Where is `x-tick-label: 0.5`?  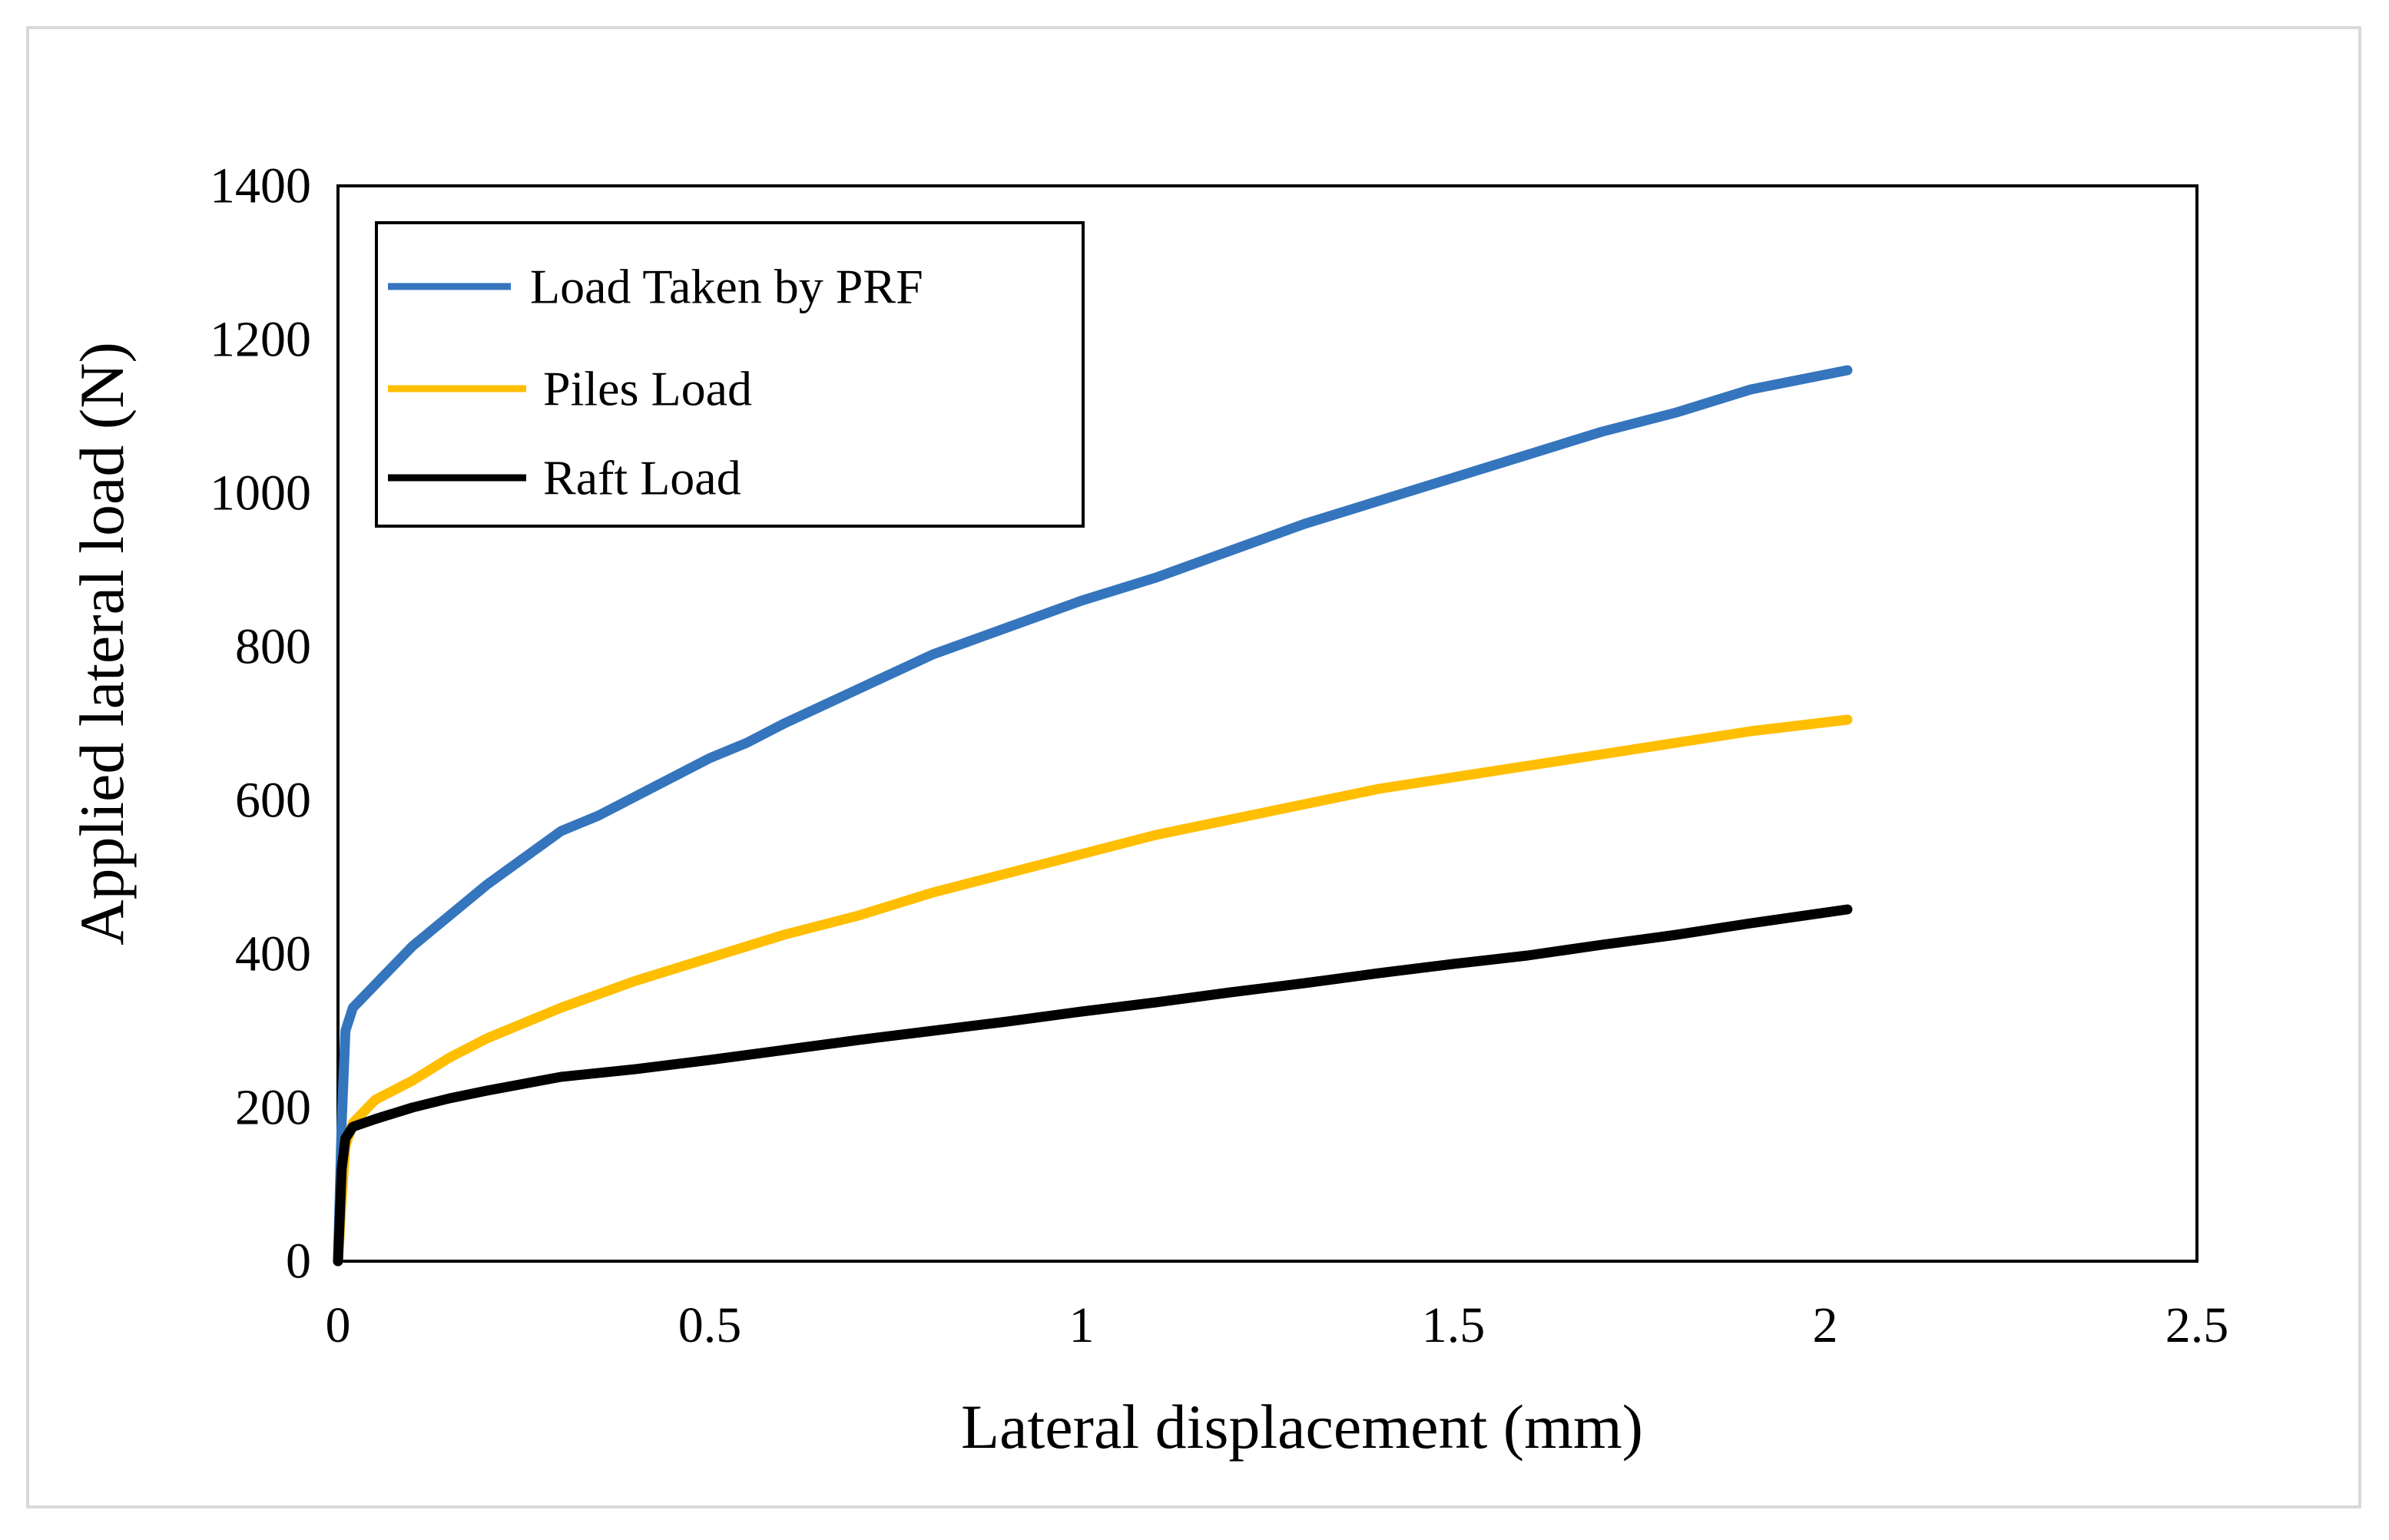
x-tick-label: 0.5 is located at coordinates (710, 1325).